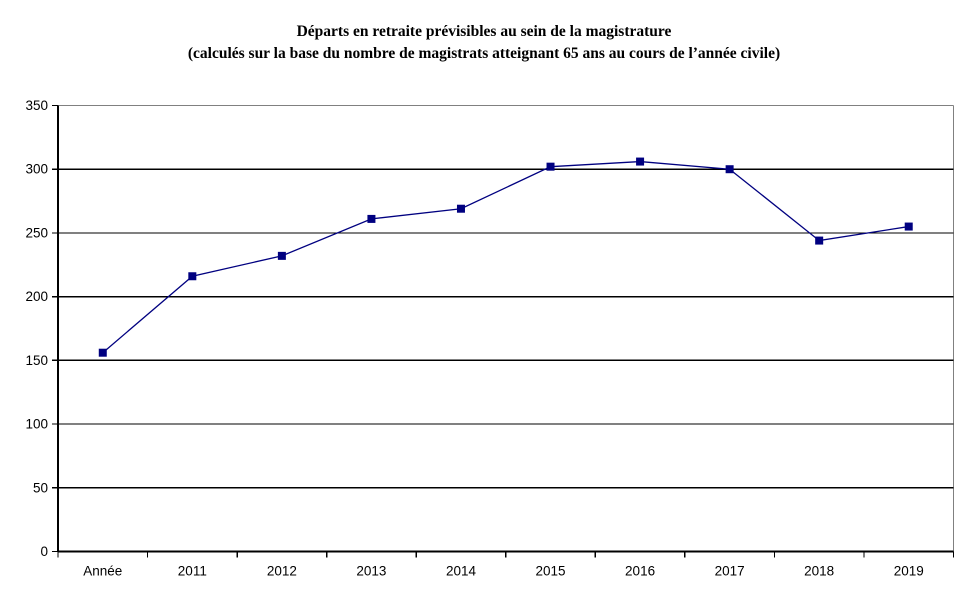 The width and height of the screenshot is (968, 603). I want to click on x-tick-label: 2018, so click(819, 571).